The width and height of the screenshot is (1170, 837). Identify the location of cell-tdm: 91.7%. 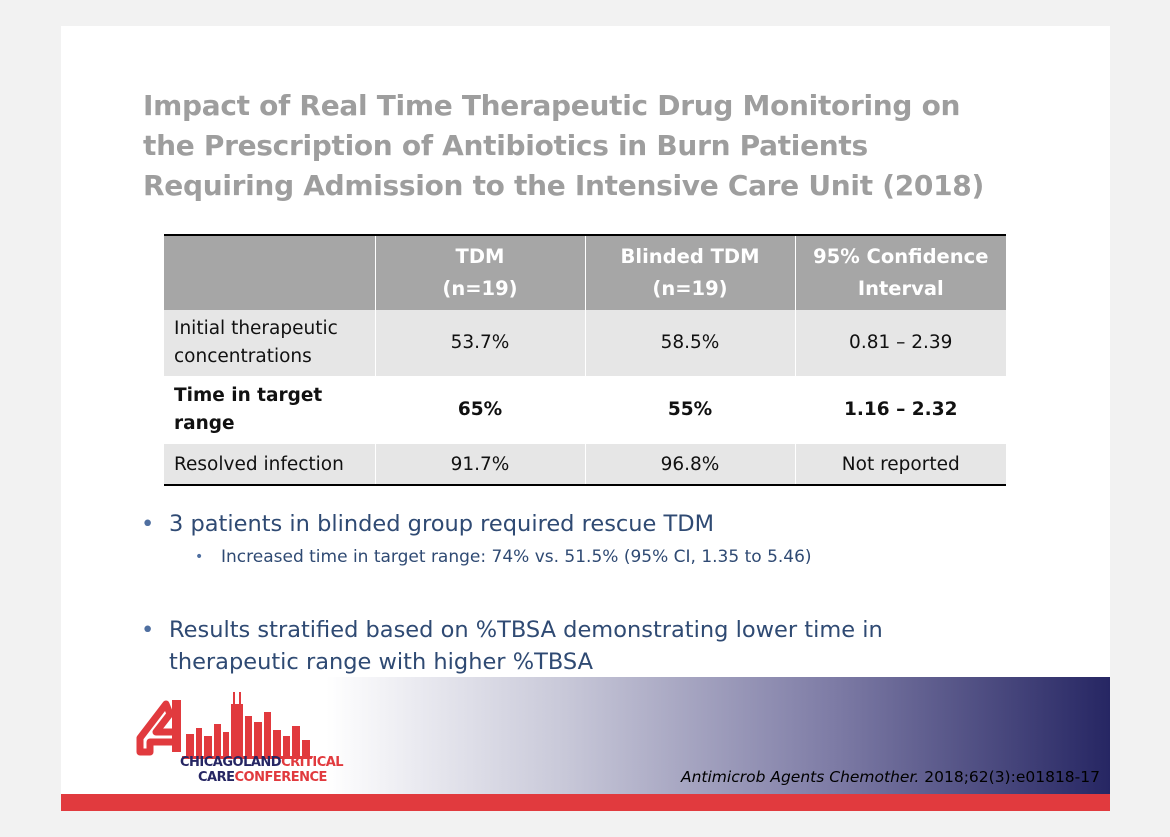
(479, 465).